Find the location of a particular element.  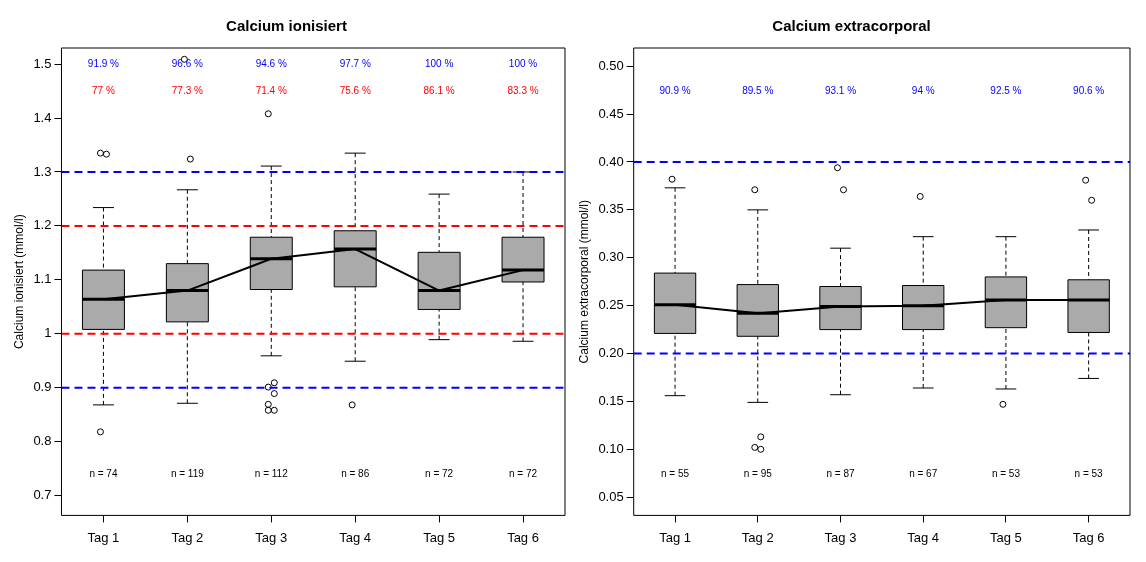

y-tick-label: 0.7 is located at coordinates (42, 495).